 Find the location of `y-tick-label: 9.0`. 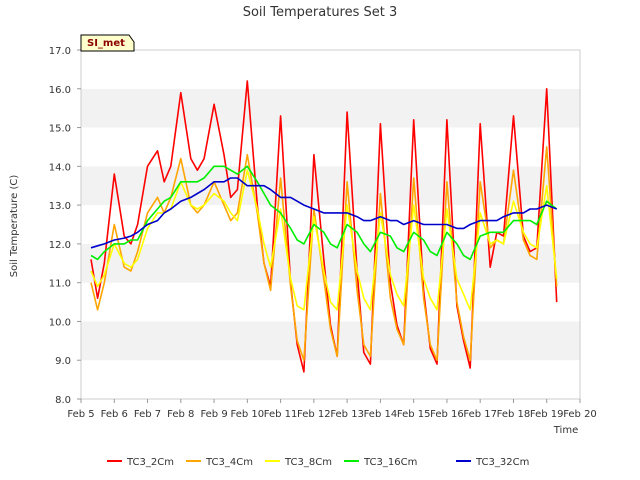

y-tick-label: 9.0 is located at coordinates (63, 361).